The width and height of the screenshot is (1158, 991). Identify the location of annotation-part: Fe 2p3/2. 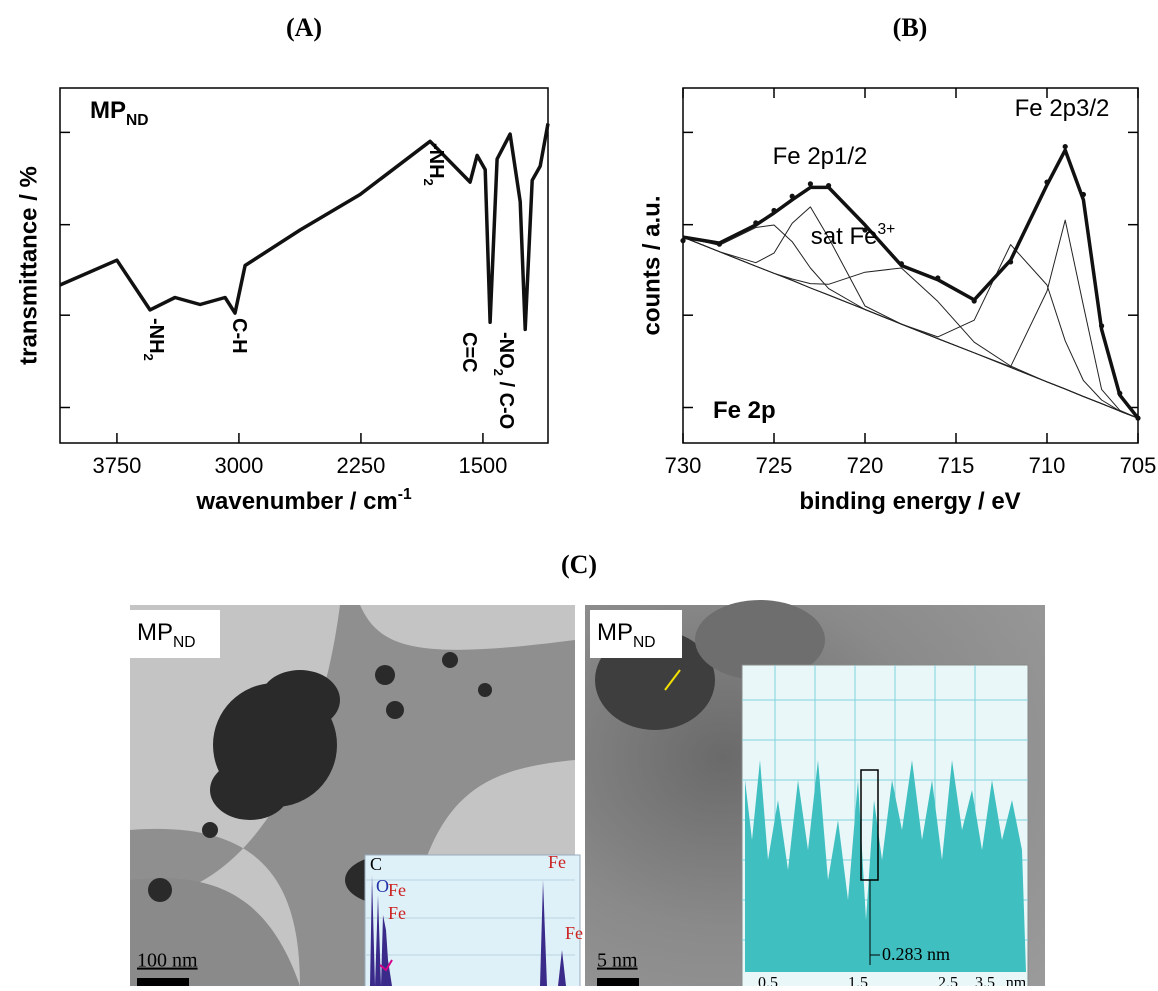
(1062, 108).